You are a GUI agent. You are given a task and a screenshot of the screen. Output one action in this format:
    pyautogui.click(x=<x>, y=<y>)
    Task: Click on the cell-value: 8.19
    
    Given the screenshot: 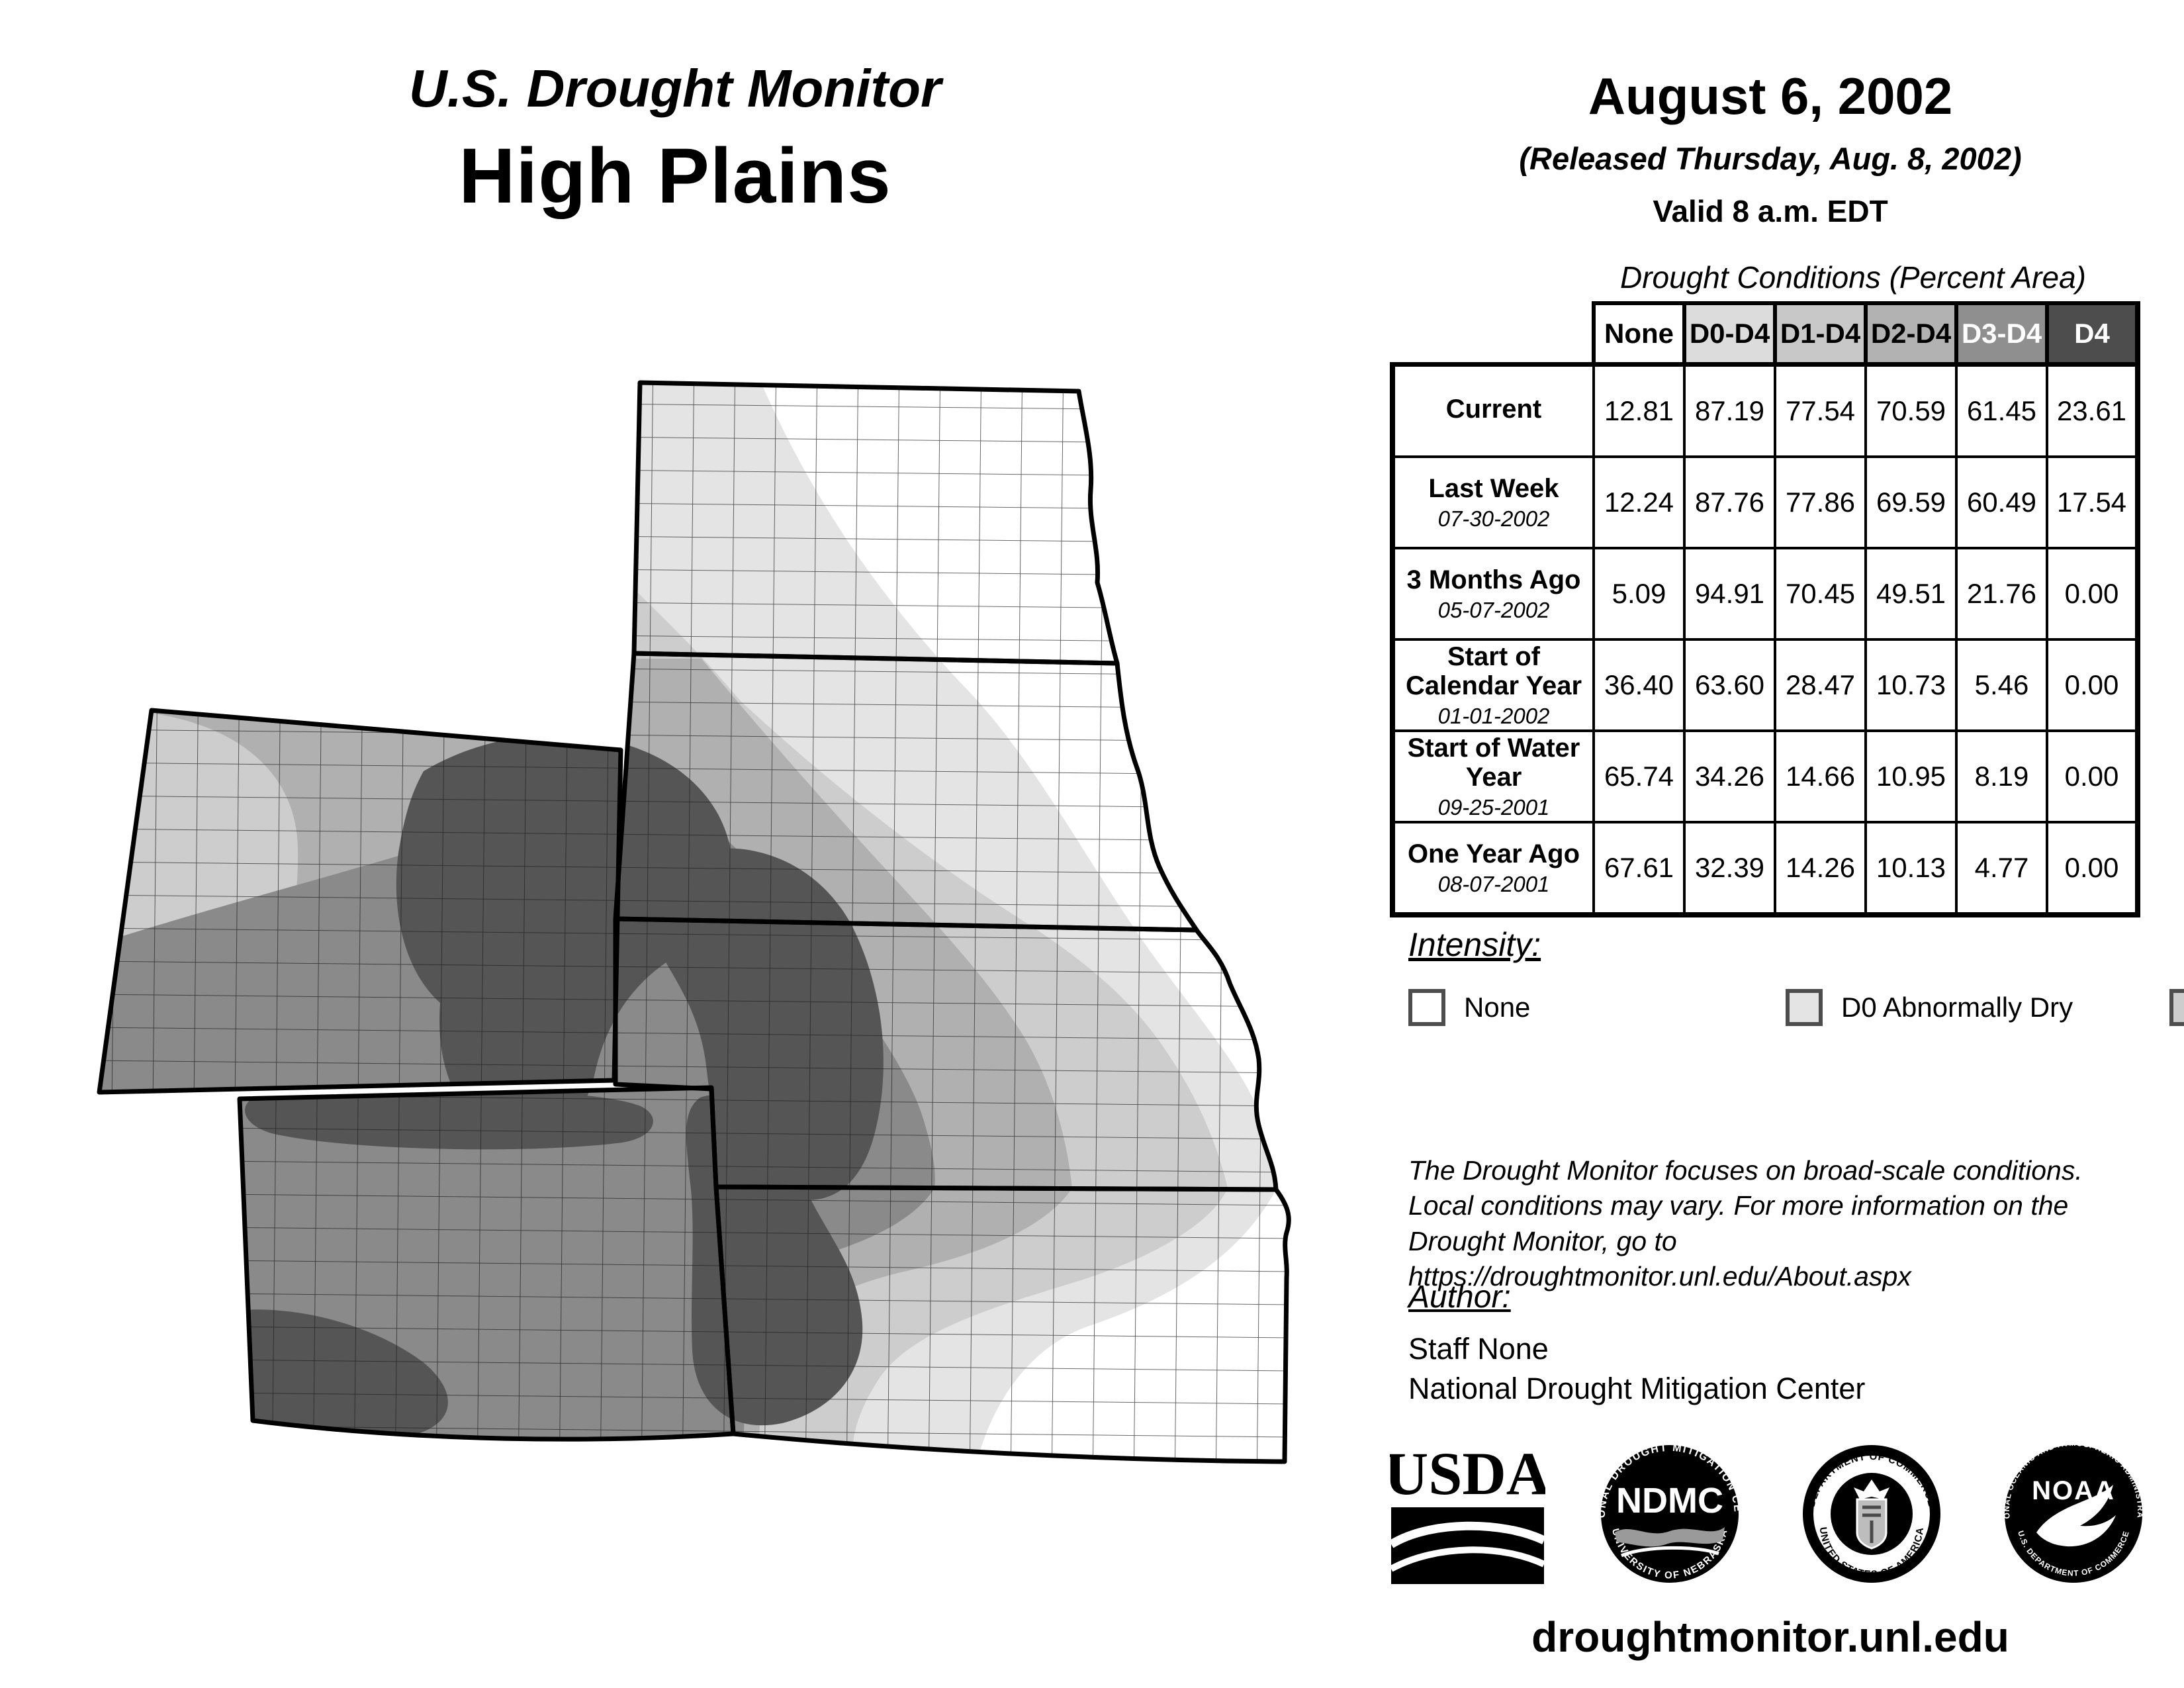 What is the action you would take?
    pyautogui.click(x=2002, y=776)
    